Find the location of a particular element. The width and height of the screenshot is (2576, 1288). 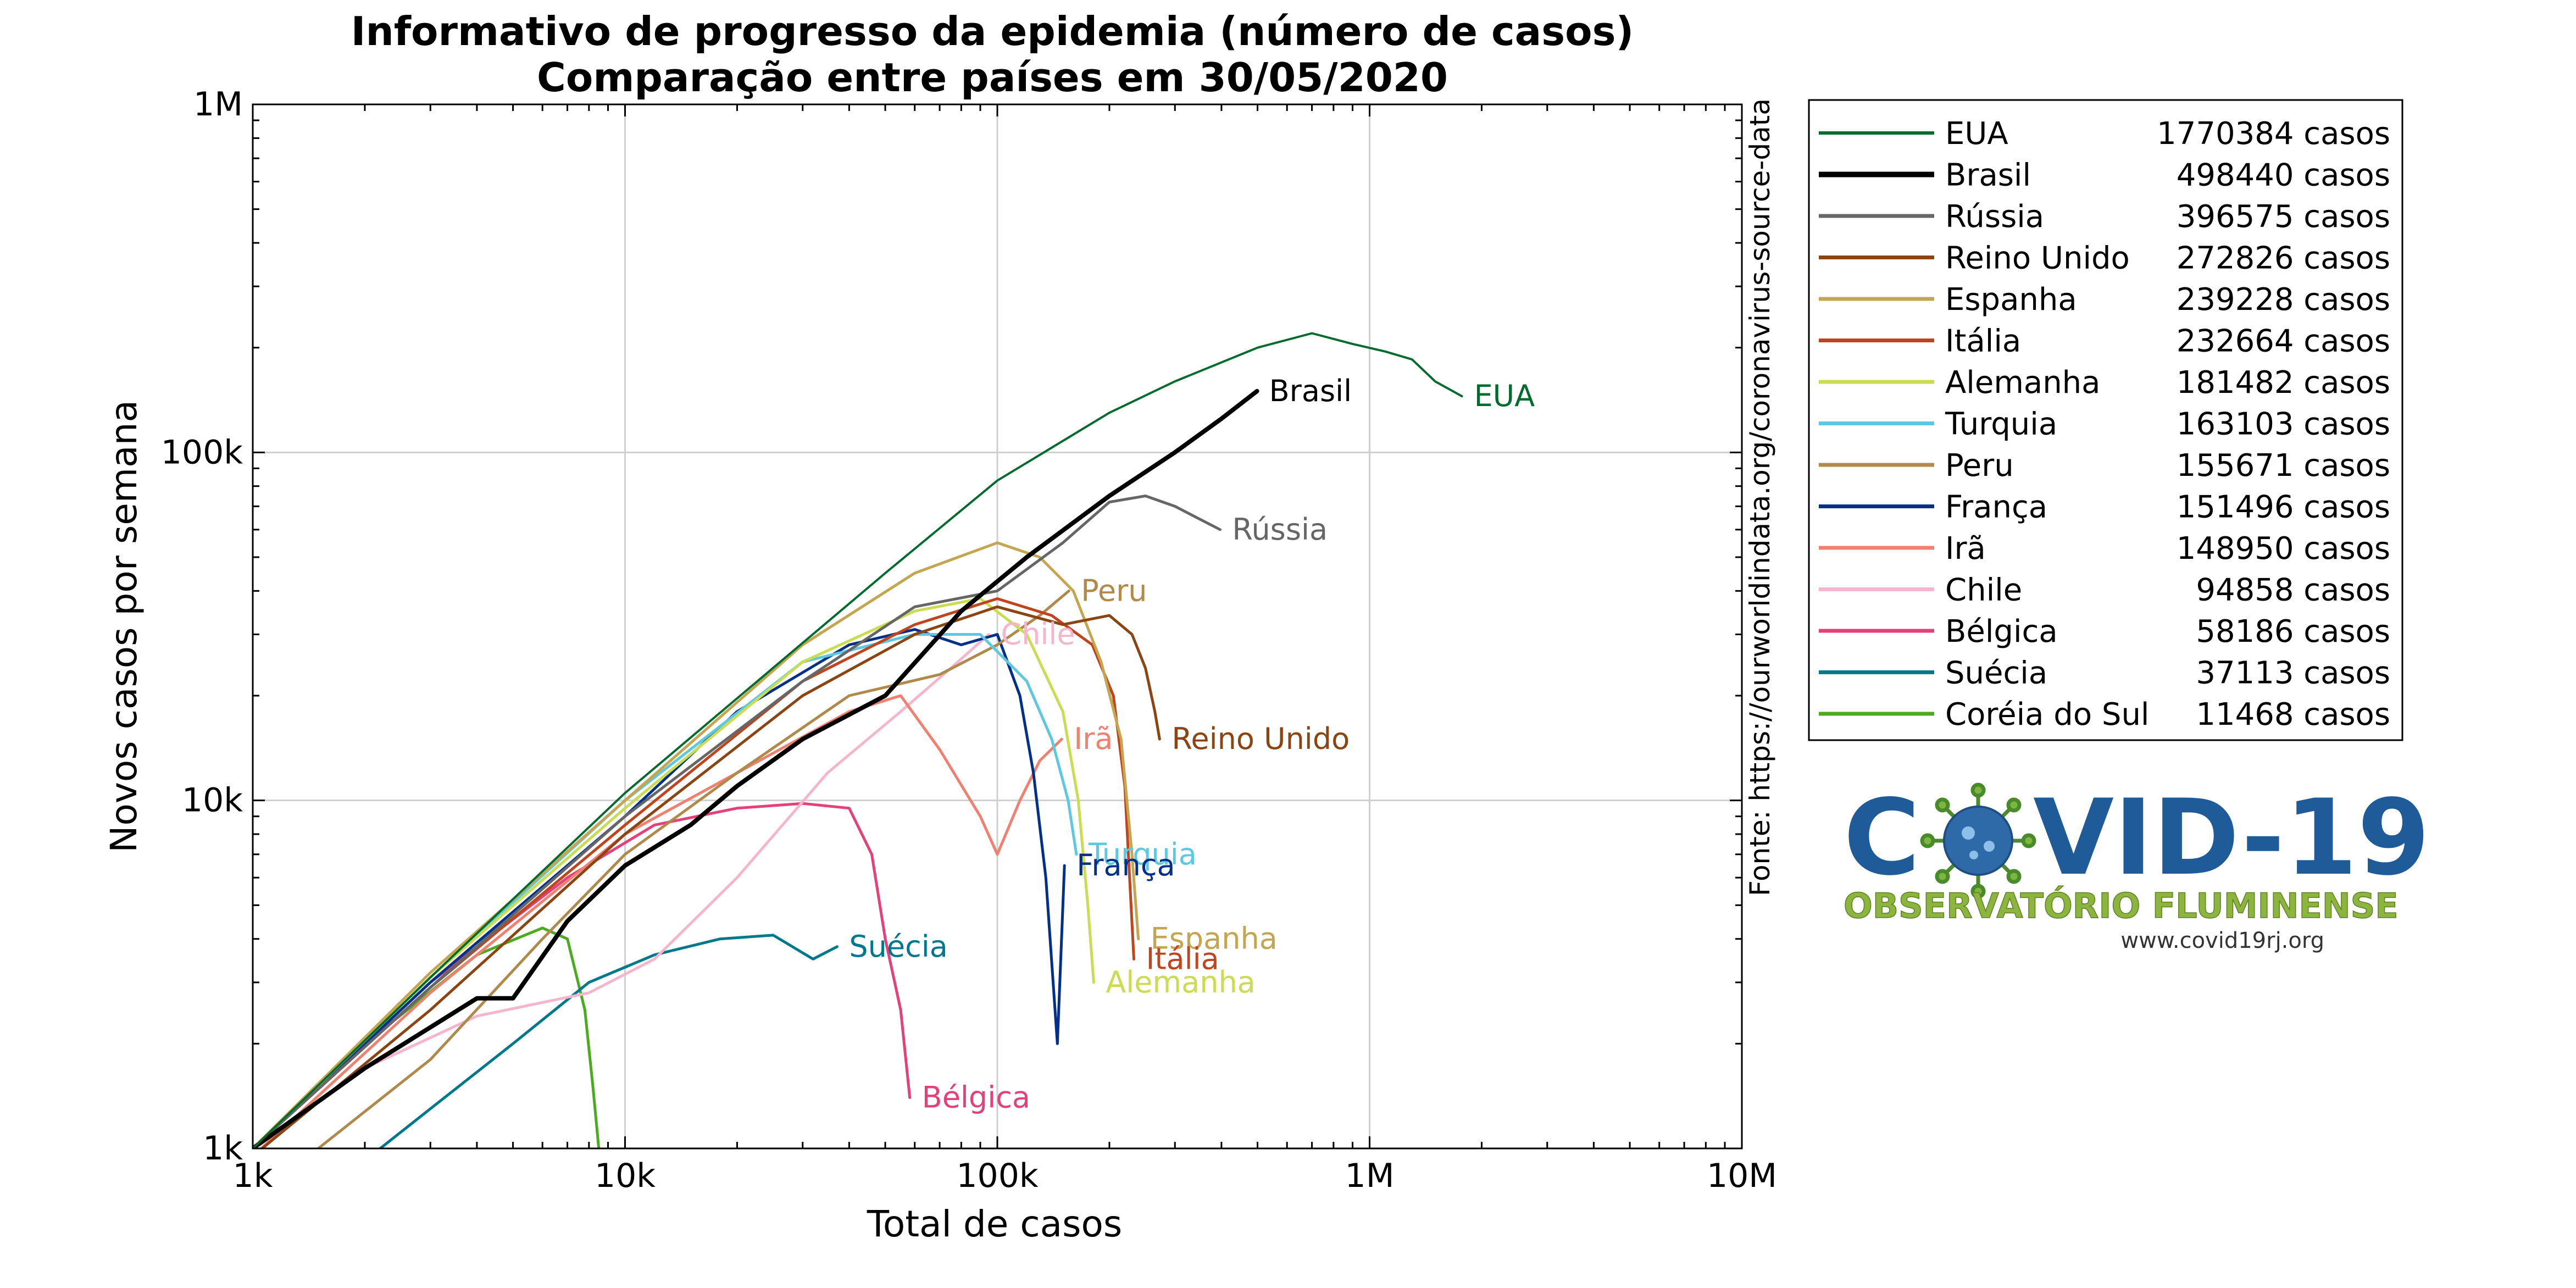

legend-name: Turquia is located at coordinates (2001, 424).